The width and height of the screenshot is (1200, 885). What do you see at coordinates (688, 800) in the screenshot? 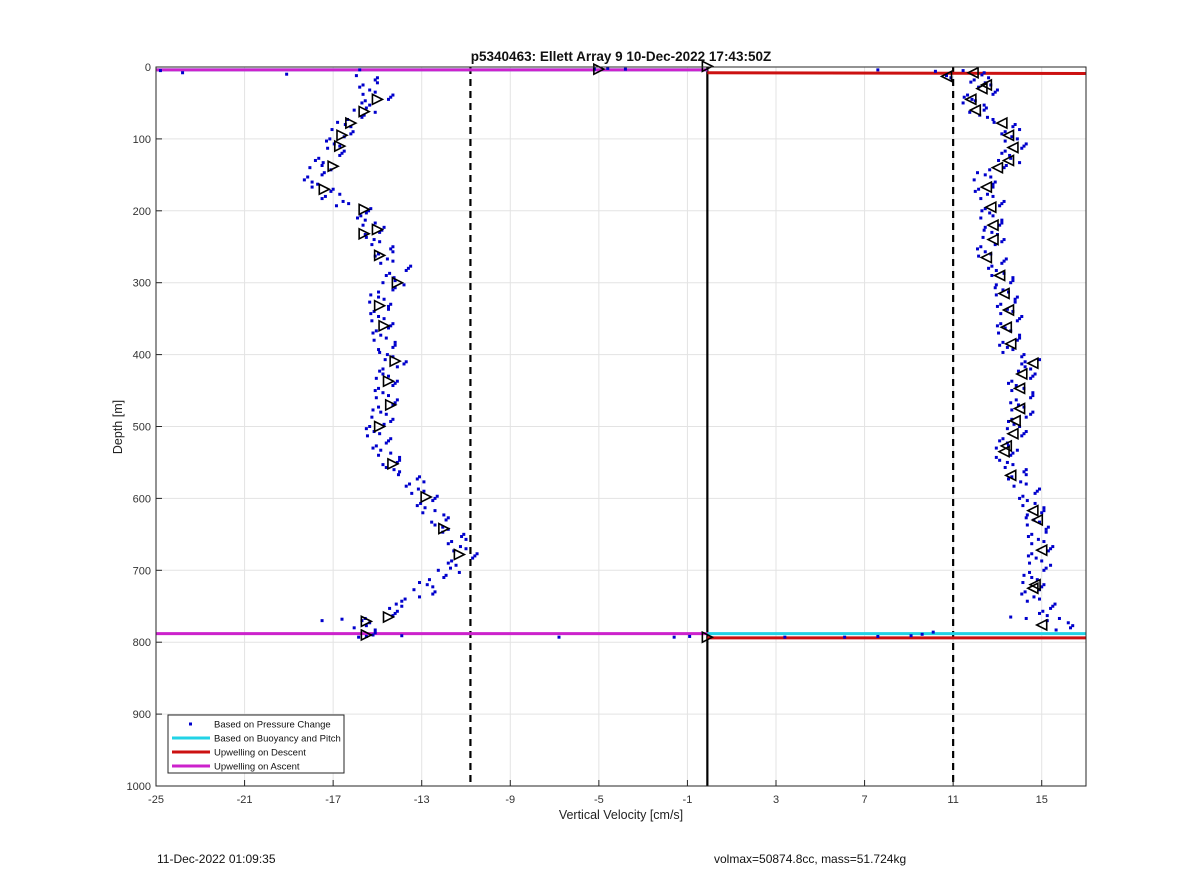
I see `x-tick-label: -1` at bounding box center [688, 800].